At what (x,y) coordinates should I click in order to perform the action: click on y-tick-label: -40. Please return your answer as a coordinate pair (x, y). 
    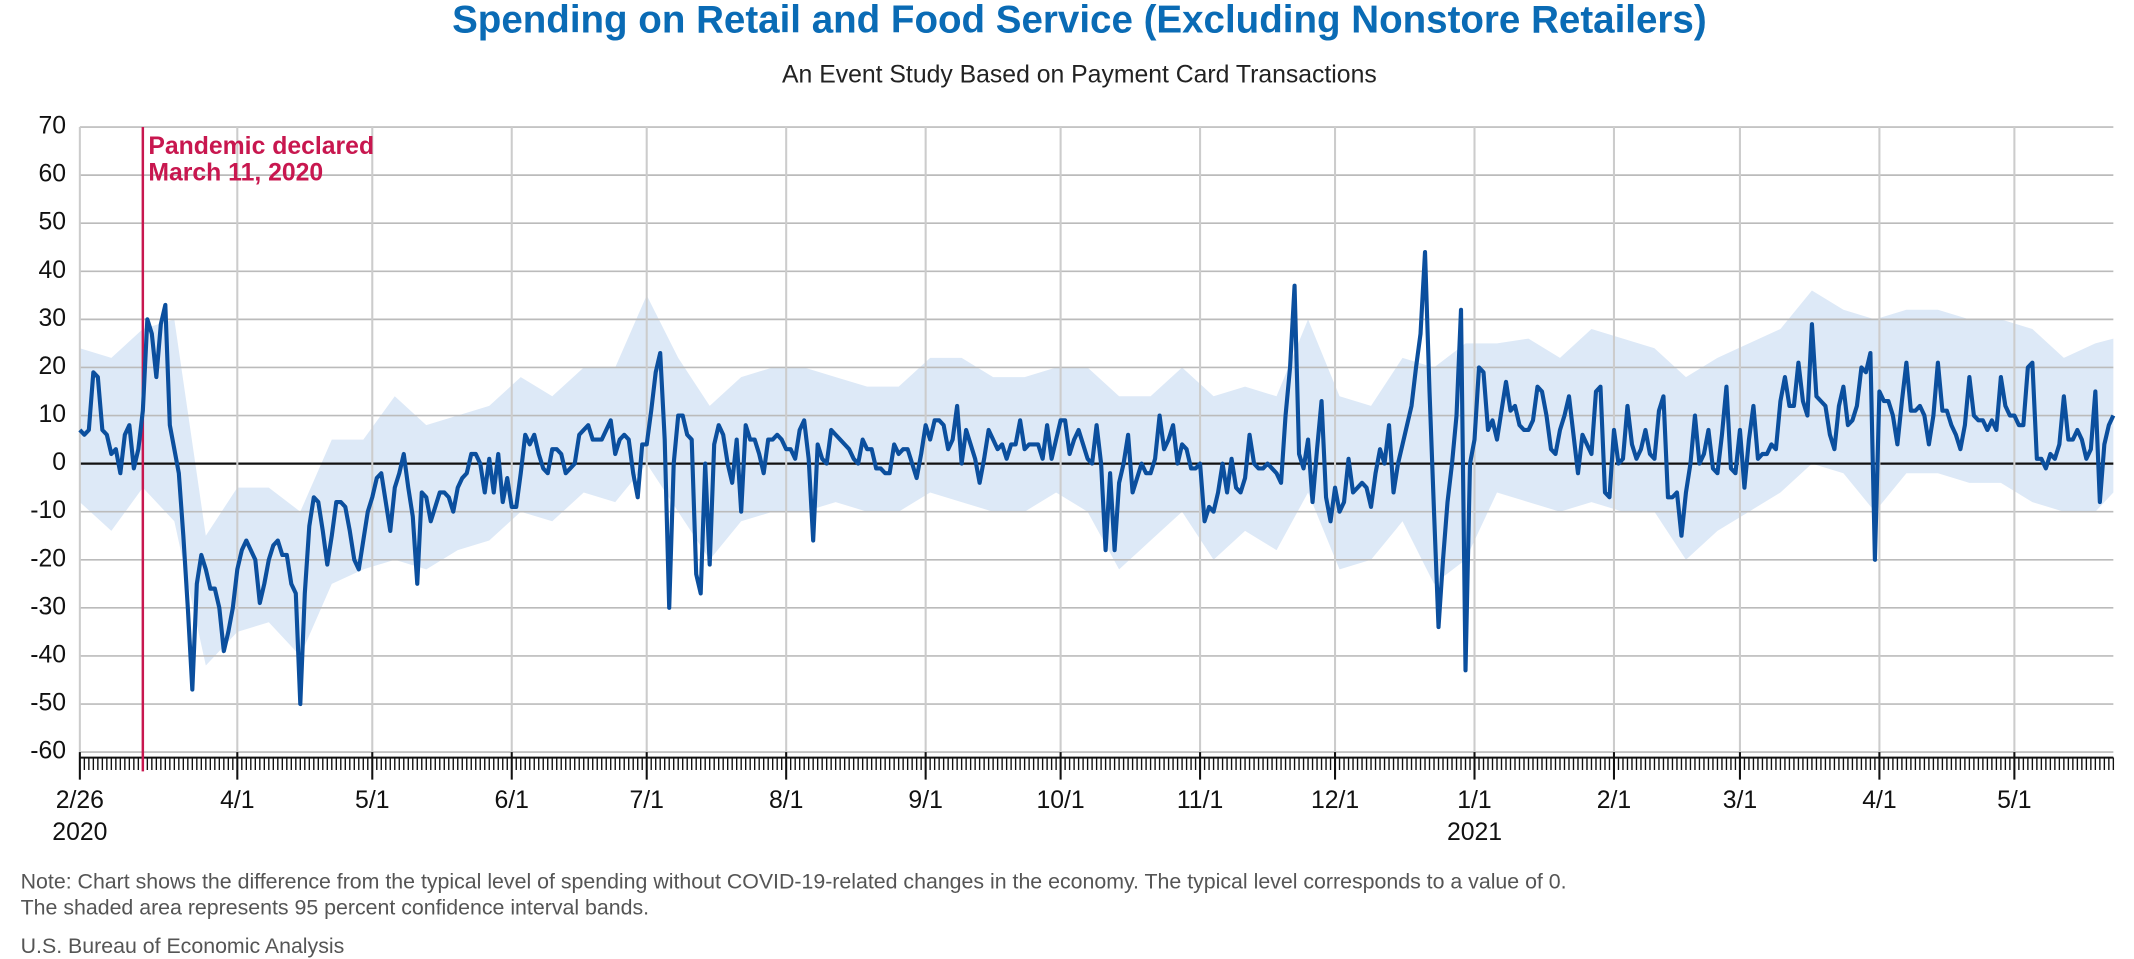
    Looking at the image, I should click on (48, 654).